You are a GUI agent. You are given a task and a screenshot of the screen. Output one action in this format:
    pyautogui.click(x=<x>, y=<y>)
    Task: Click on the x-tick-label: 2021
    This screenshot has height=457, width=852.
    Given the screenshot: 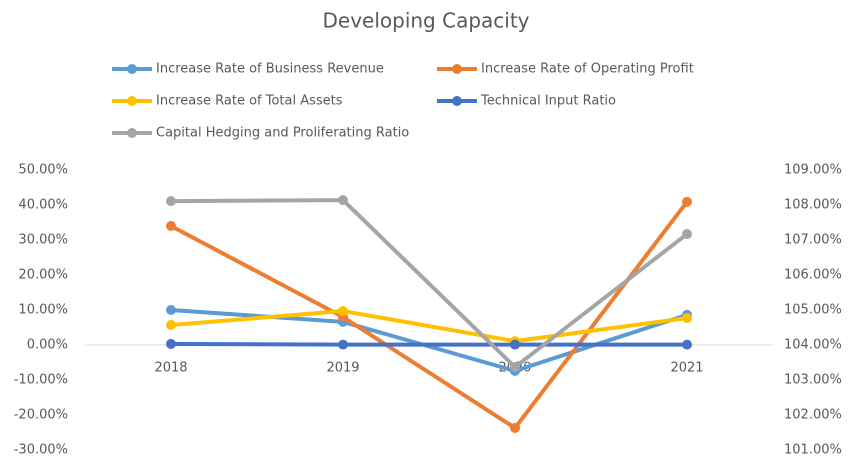 What is the action you would take?
    pyautogui.click(x=686, y=368)
    